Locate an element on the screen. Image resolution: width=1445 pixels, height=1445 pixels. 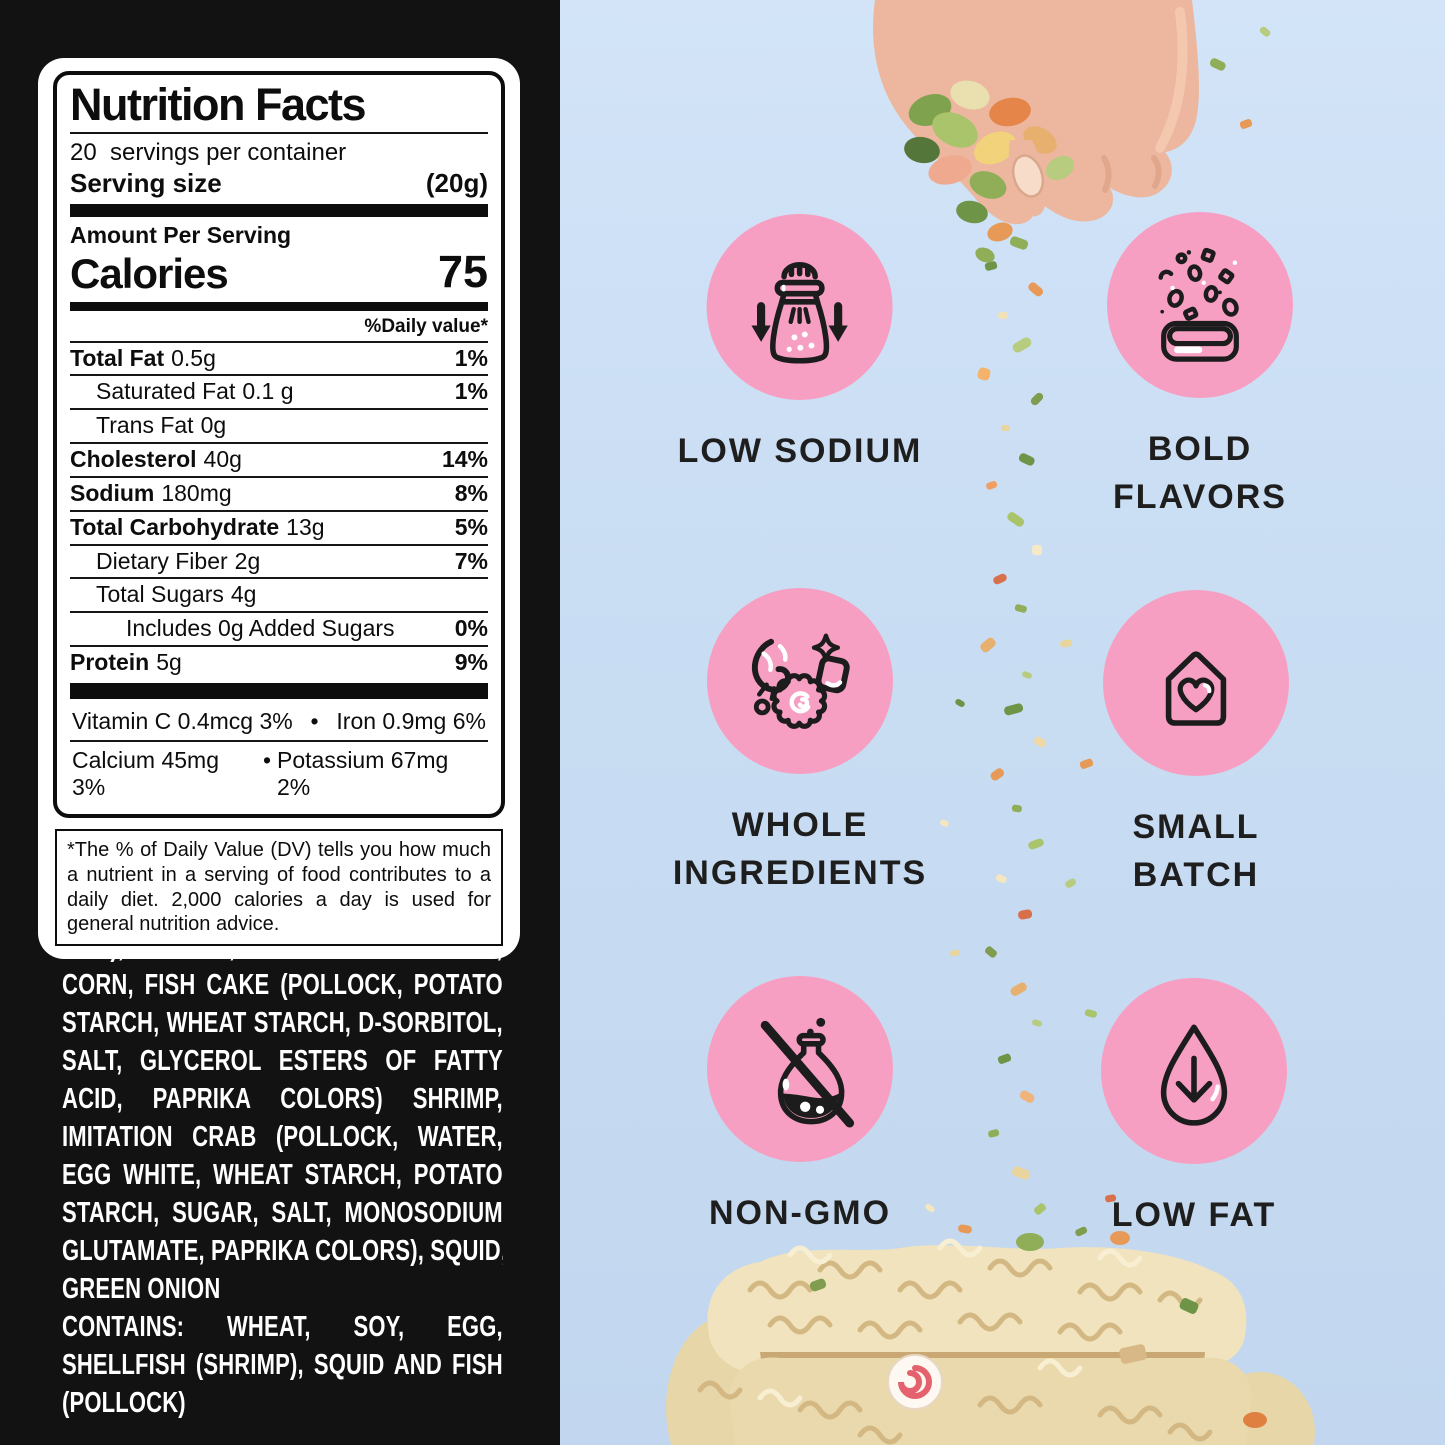
feature-bold-flavors: BOLD FLAVORS is located at coordinates (1200, 366).